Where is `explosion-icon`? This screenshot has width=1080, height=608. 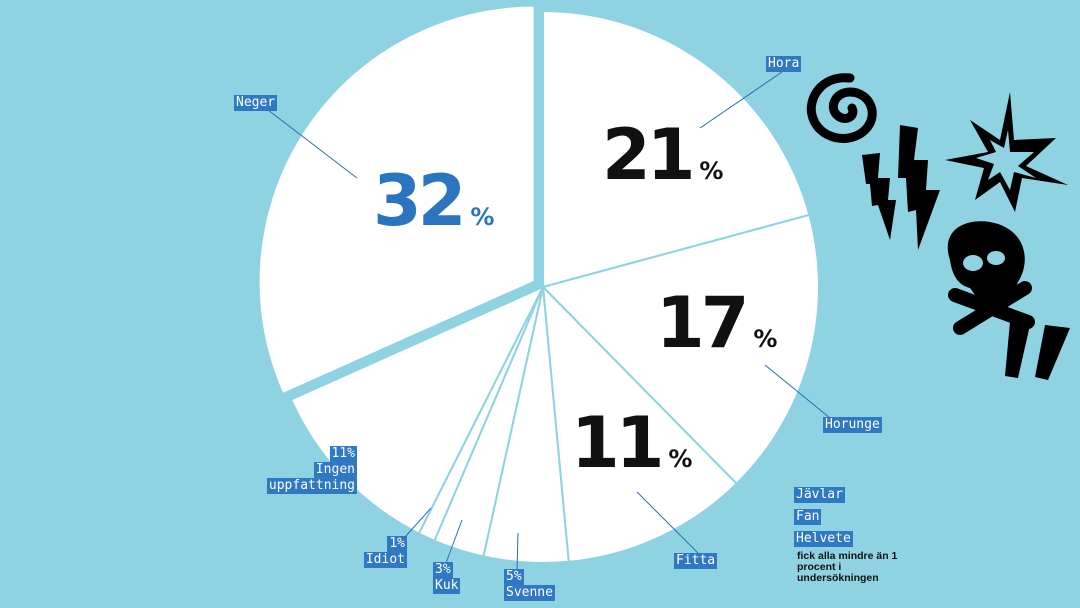 explosion-icon is located at coordinates (1006, 152).